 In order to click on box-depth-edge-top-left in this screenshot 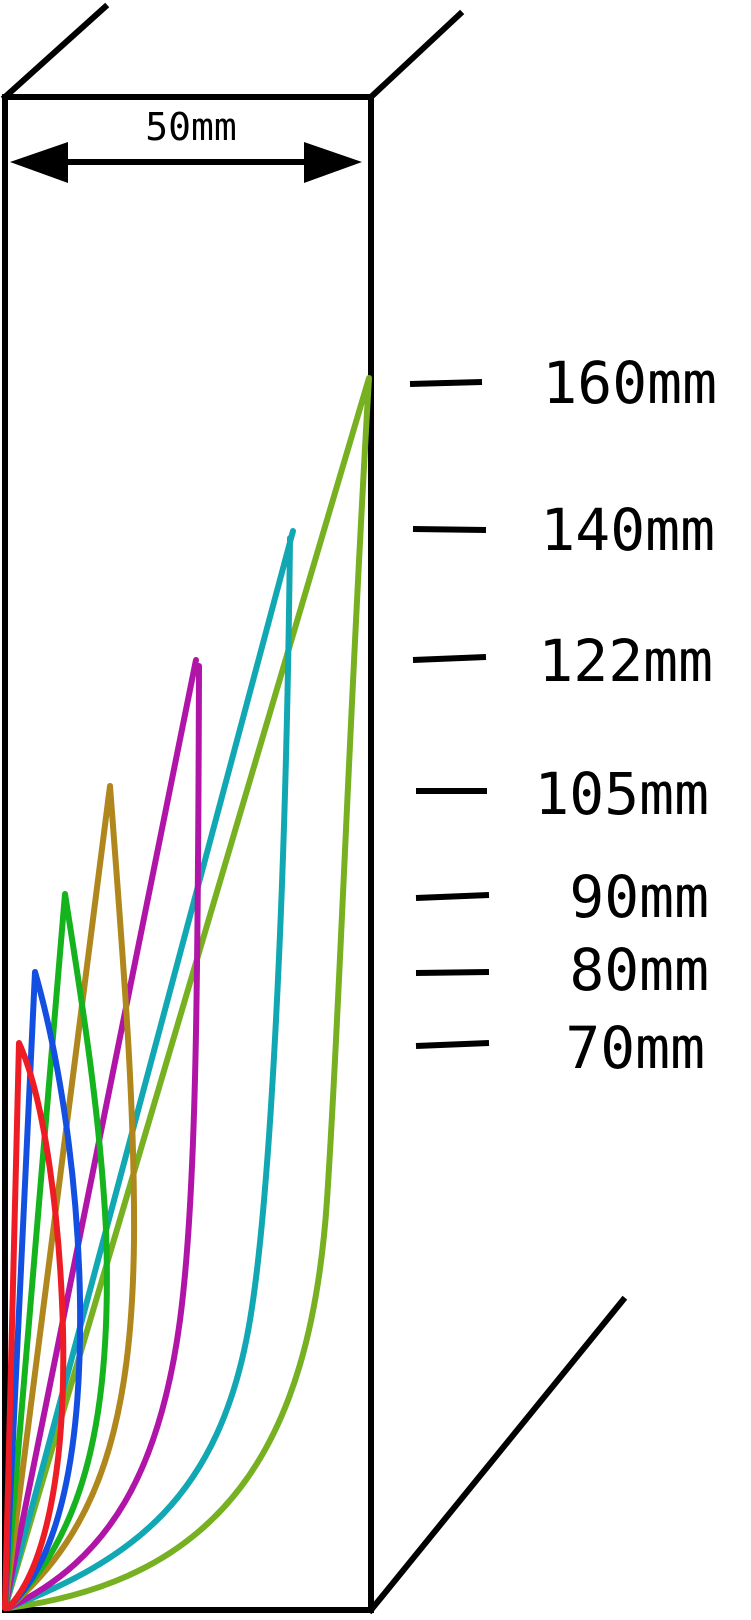, I will do `click(55, 52)`.